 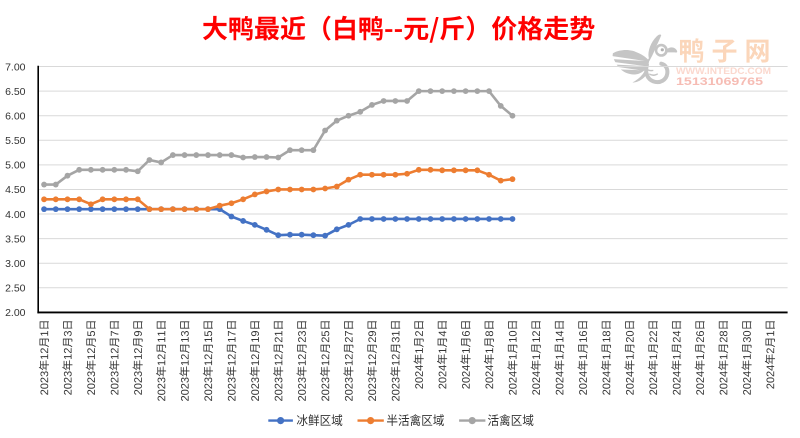 I want to click on svg-text: WWW.INTEDC.COM, so click(x=723, y=71).